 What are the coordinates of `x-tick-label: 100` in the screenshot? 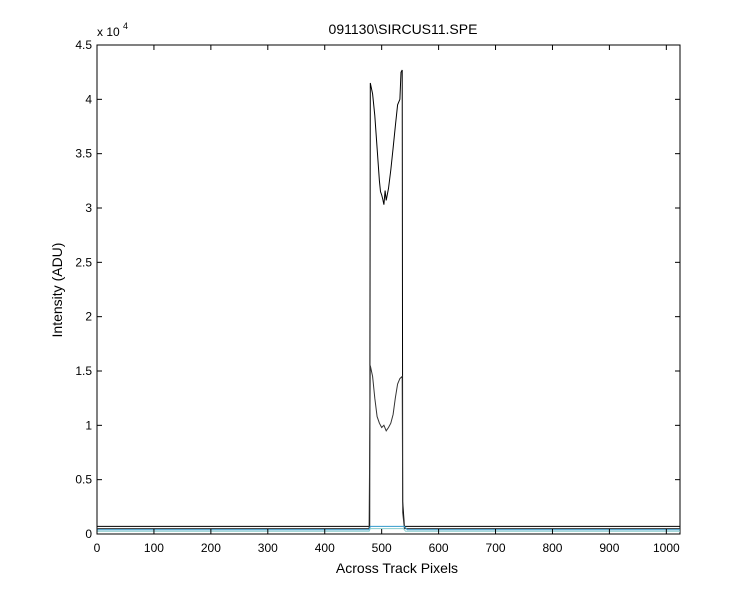 It's located at (154, 548).